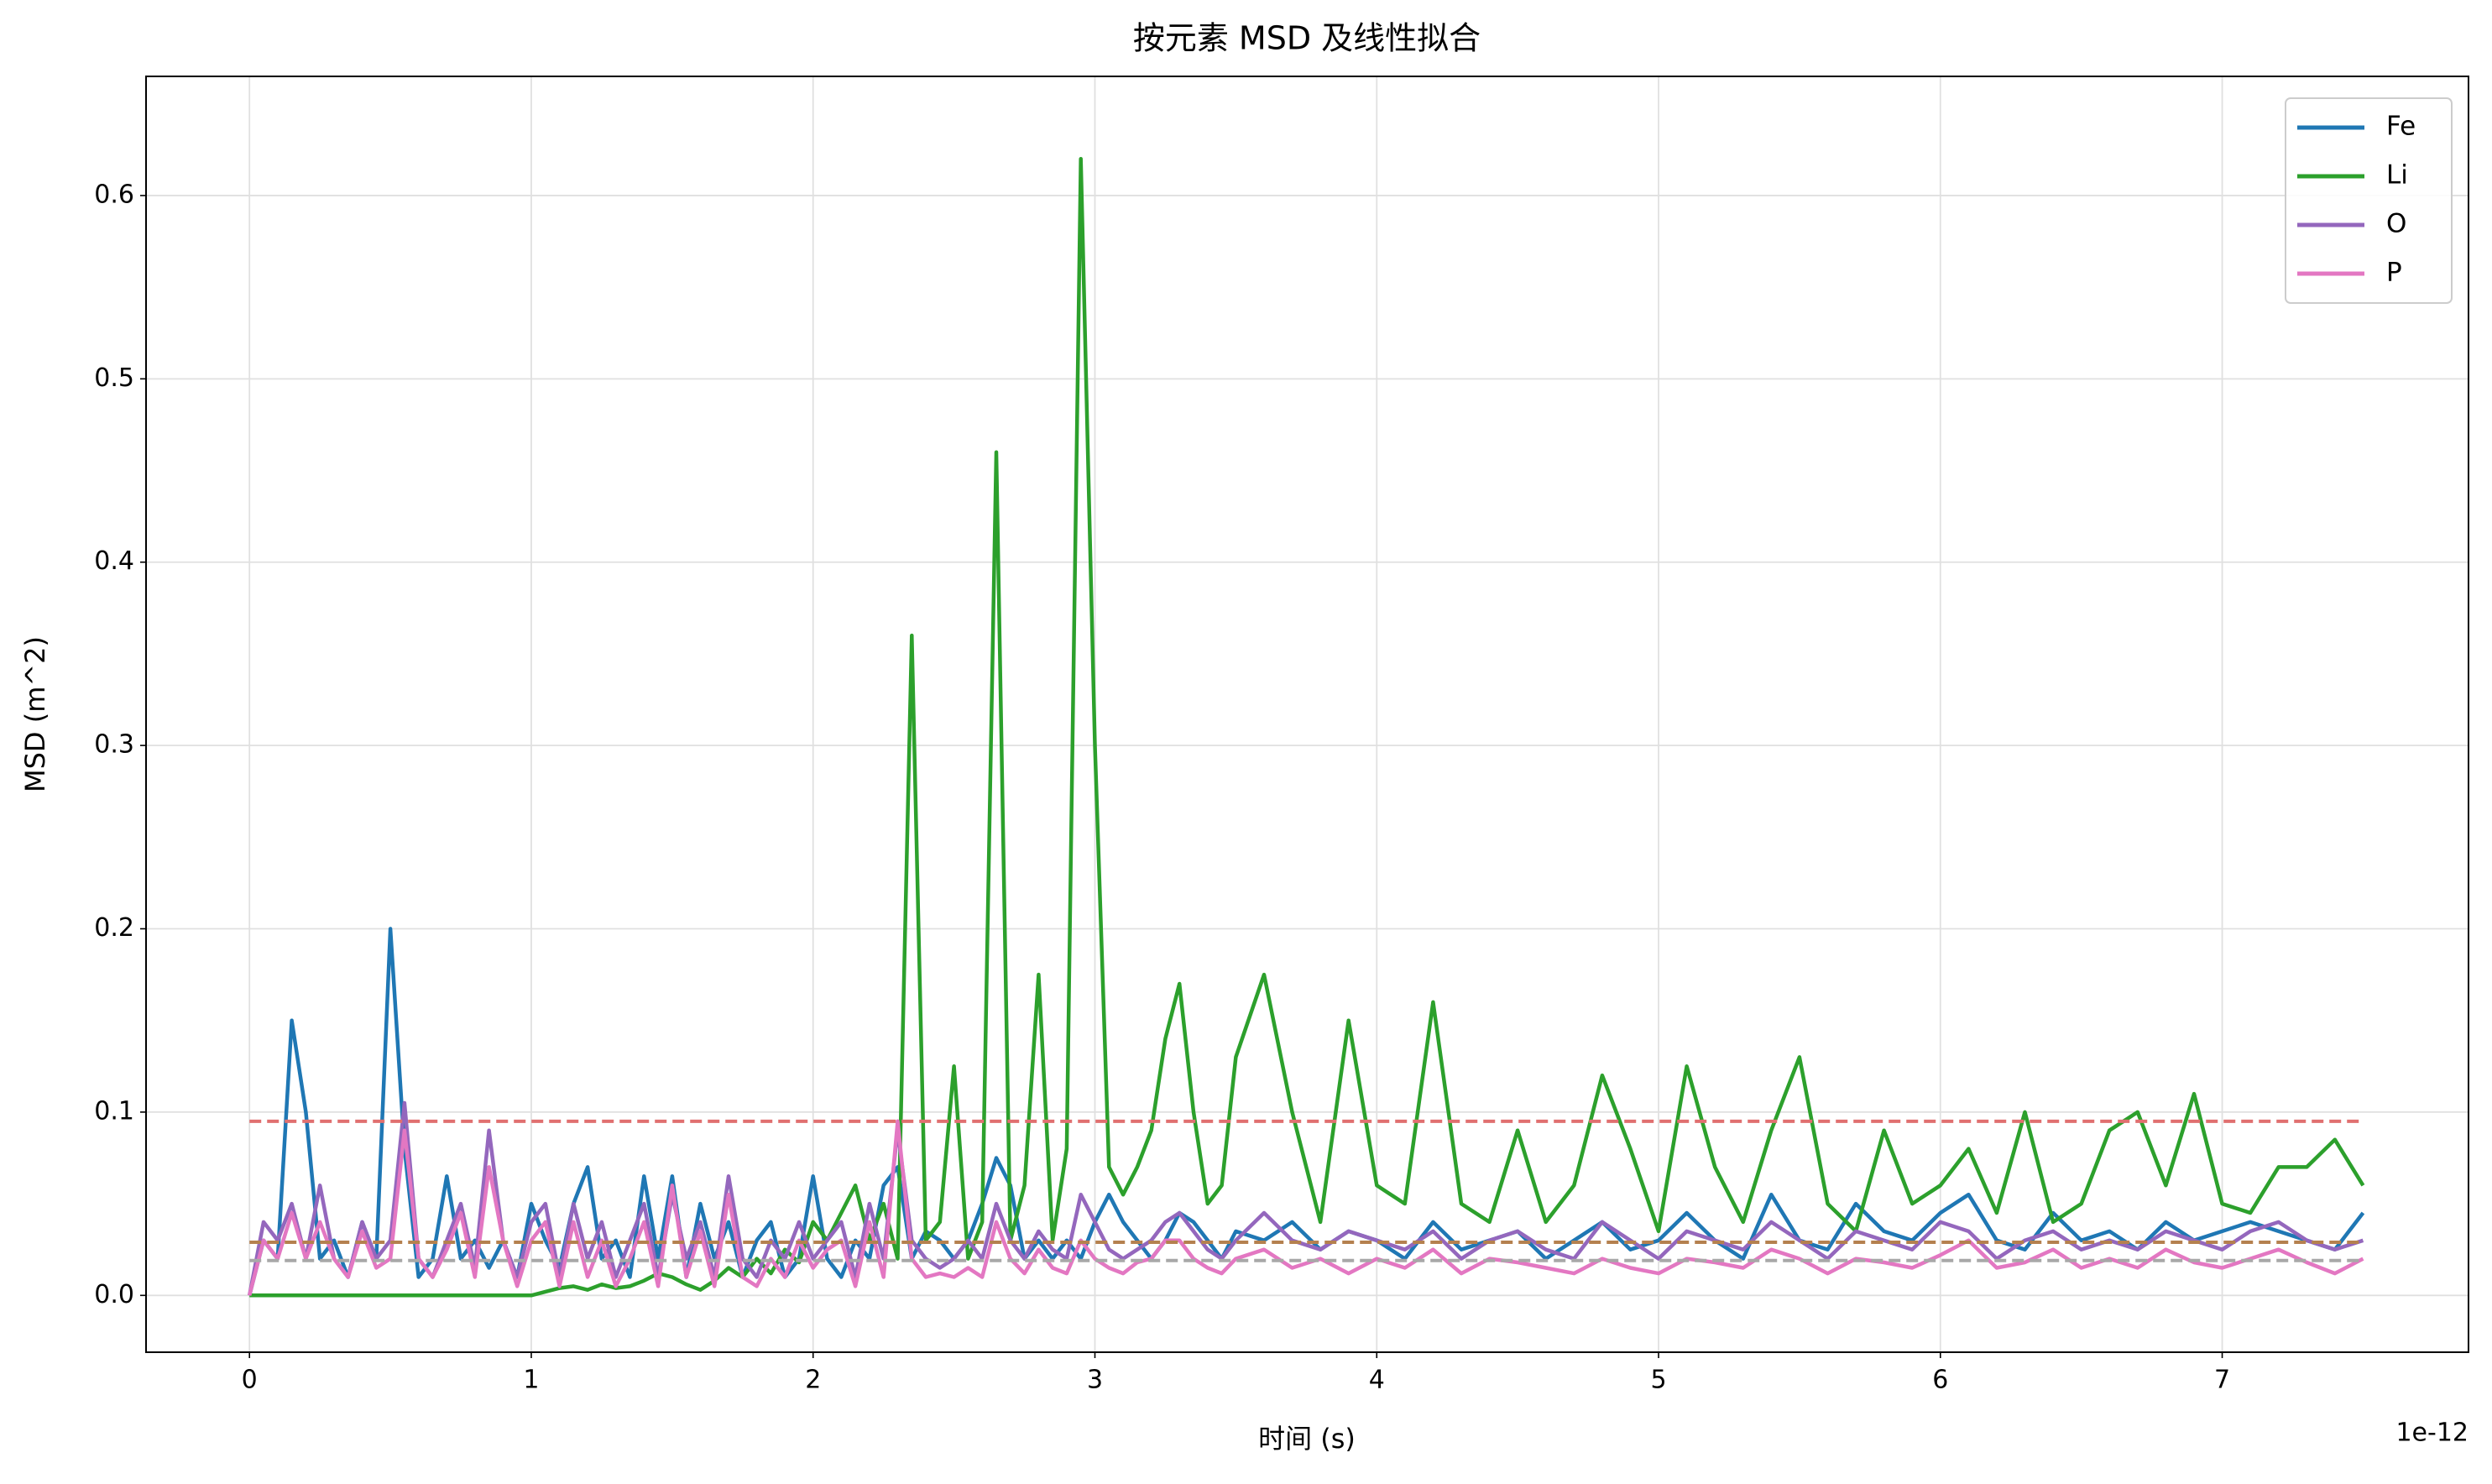 The height and width of the screenshot is (1484, 2492). Describe the element at coordinates (114, 561) in the screenshot. I see `y-tick-label: 0.4` at that location.